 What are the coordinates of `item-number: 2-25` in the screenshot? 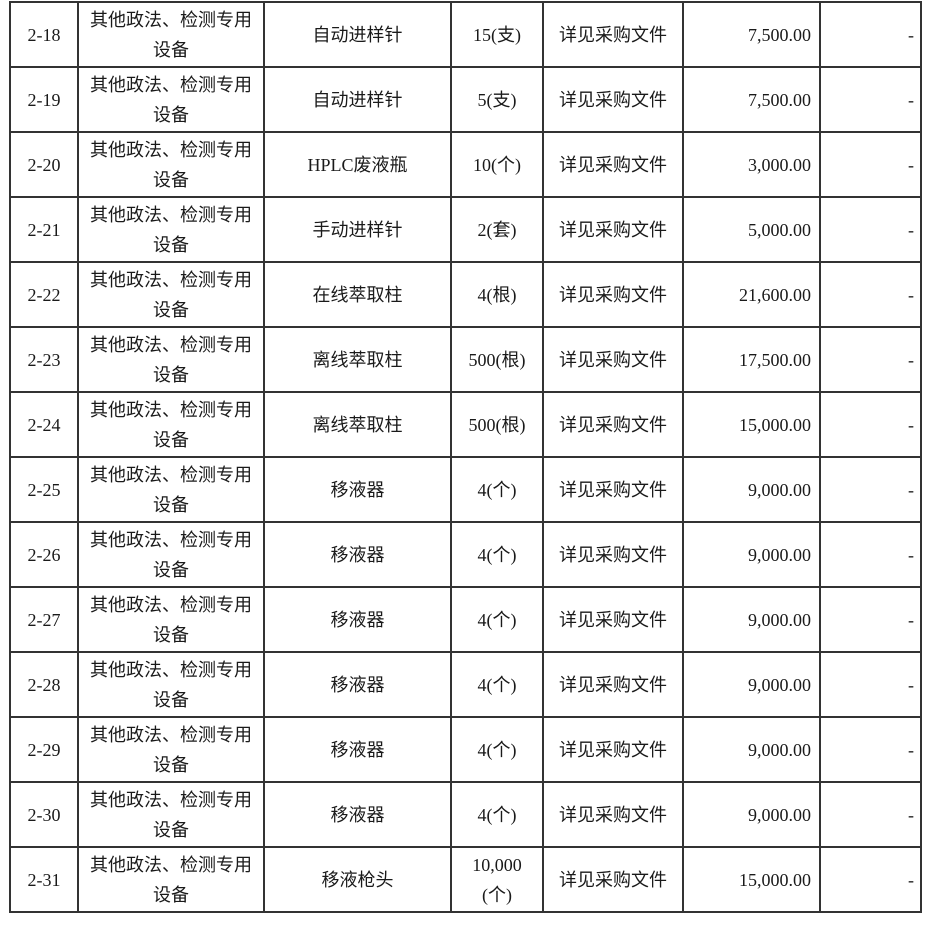 It's located at (44, 489).